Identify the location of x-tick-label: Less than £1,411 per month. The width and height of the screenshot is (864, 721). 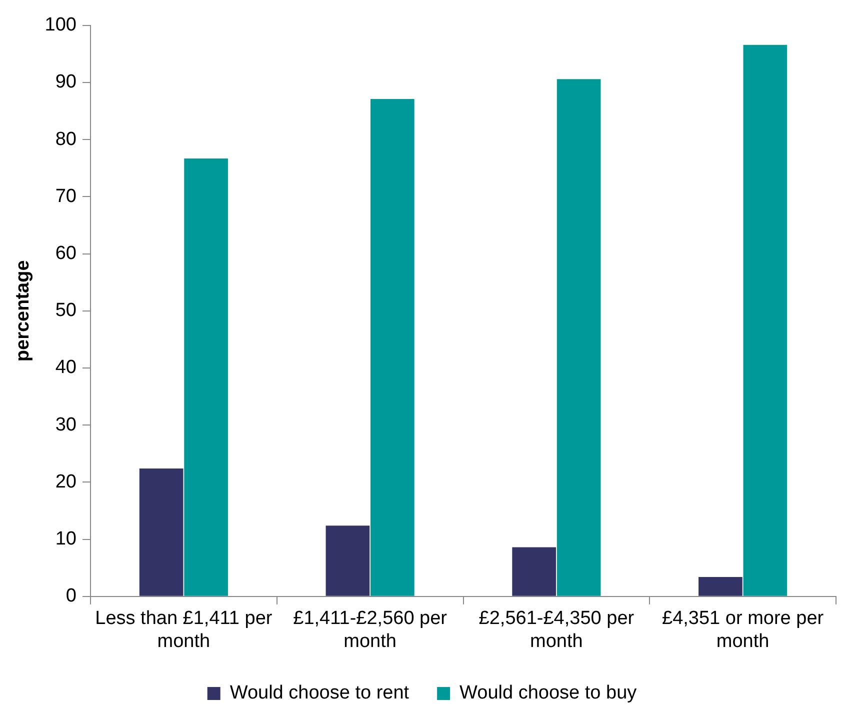
(184, 630).